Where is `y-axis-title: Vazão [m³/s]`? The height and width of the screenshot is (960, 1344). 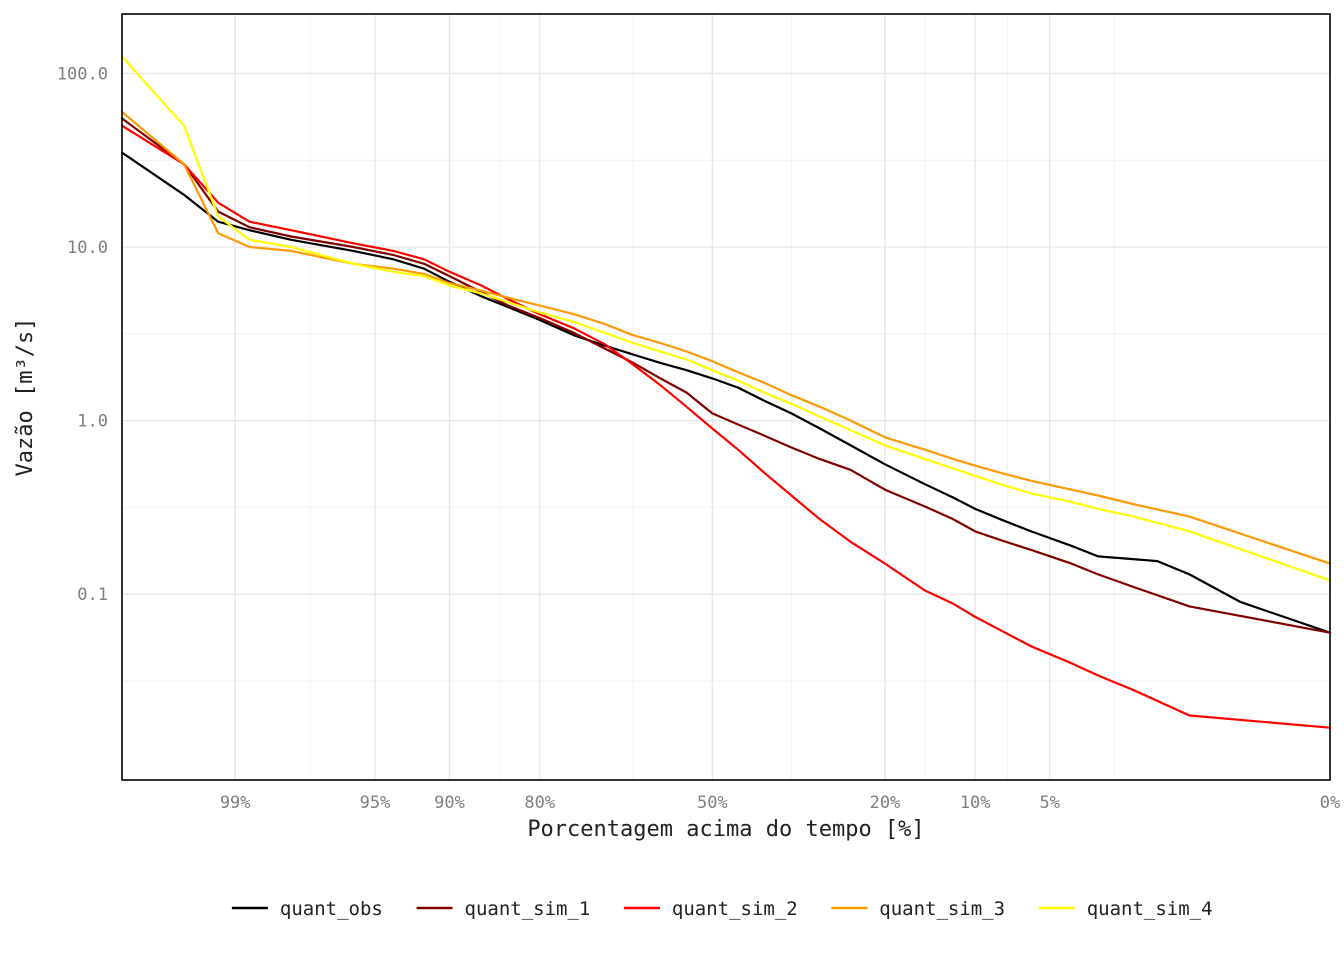 y-axis-title: Vazão [m³/s] is located at coordinates (25, 397).